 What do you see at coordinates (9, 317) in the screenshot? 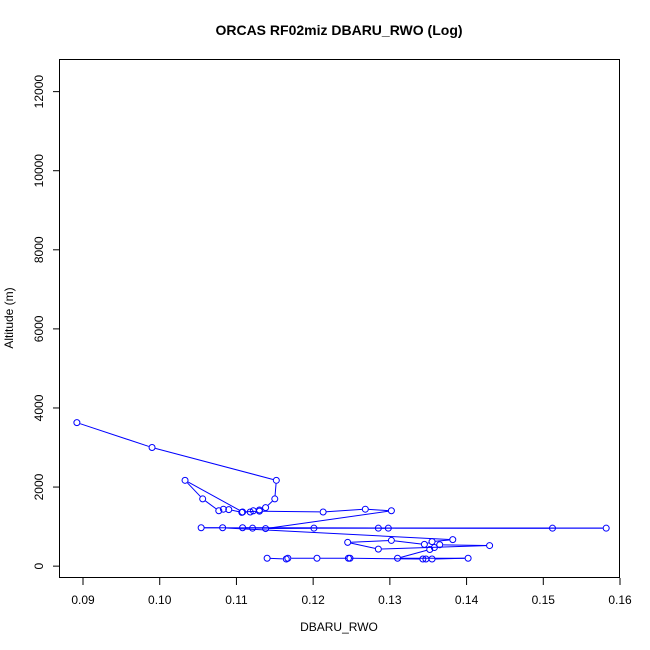
I see `y-axis-label: Altitude (m)` at bounding box center [9, 317].